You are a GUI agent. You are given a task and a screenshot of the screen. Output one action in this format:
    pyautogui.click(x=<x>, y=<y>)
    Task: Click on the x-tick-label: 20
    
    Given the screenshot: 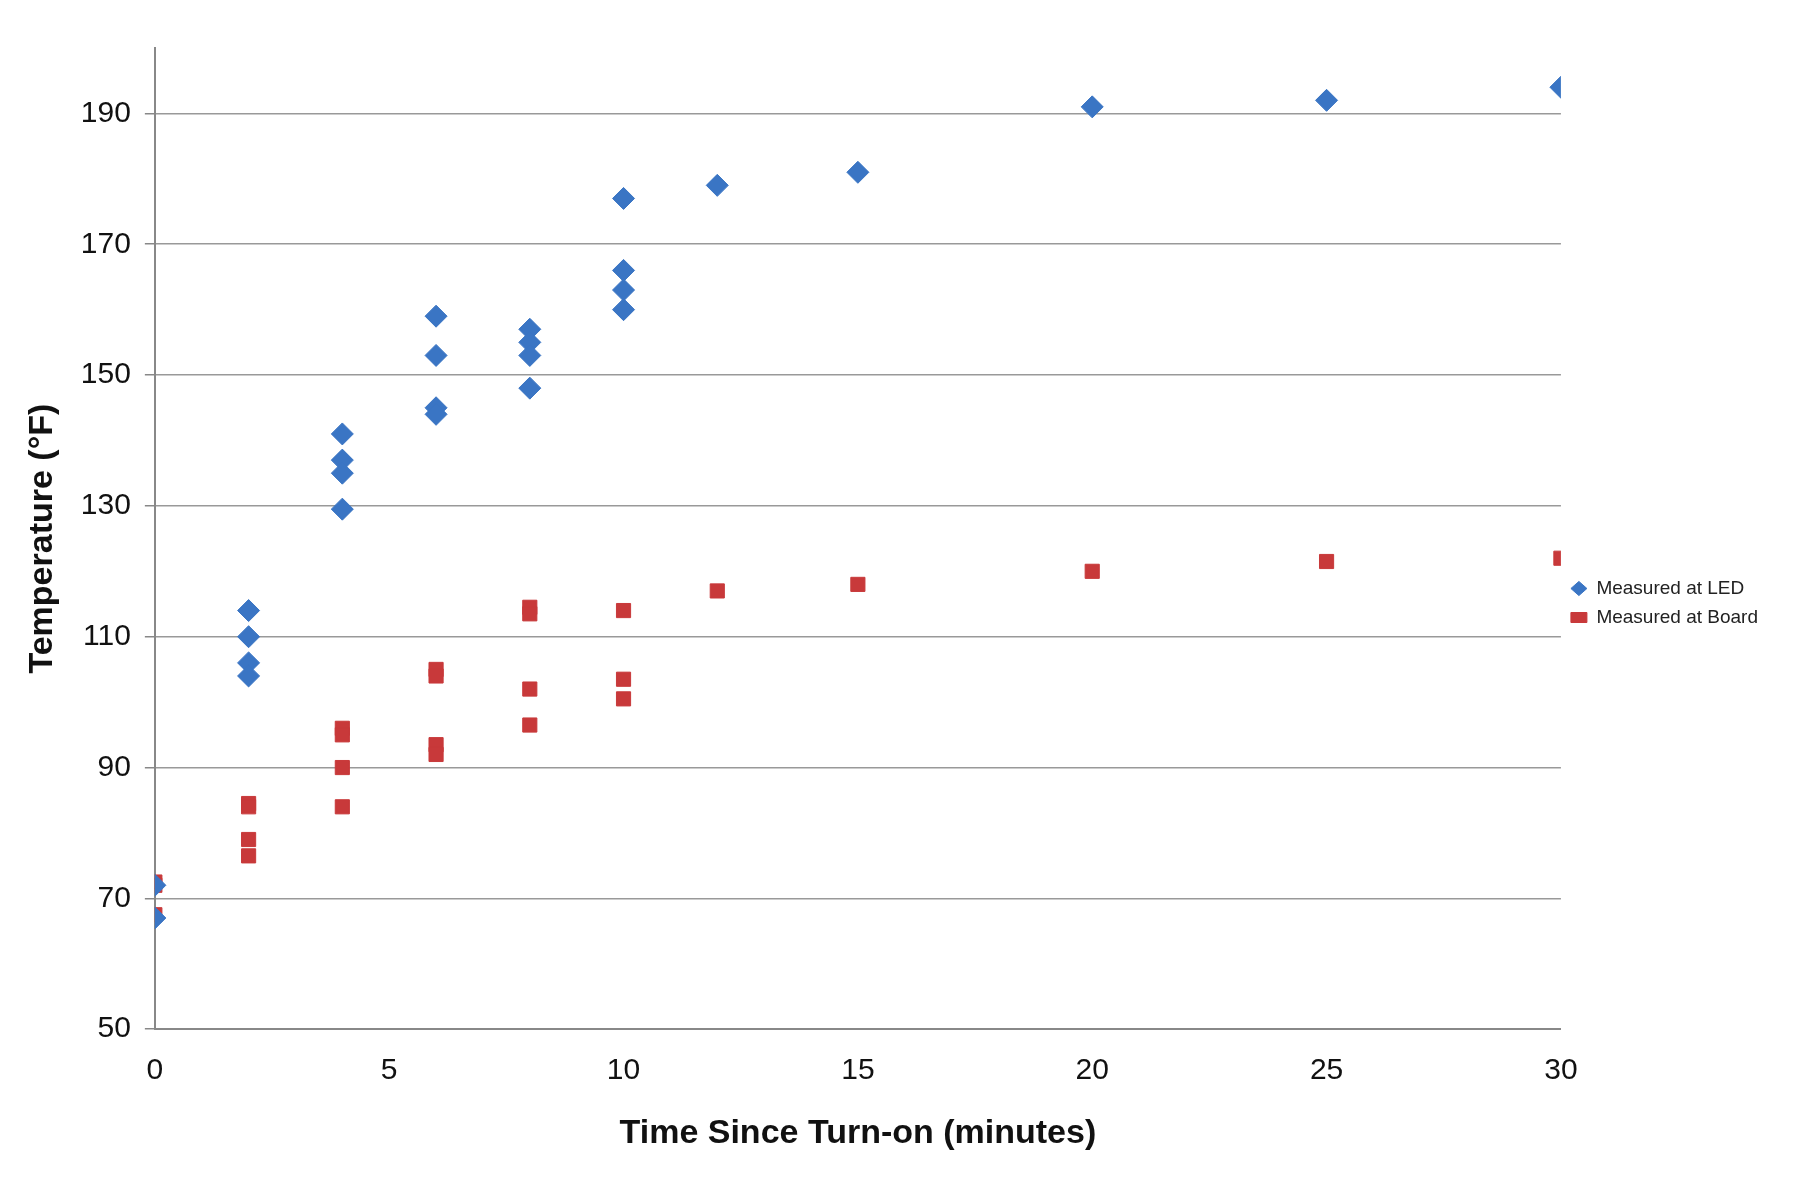 What is the action you would take?
    pyautogui.click(x=1092, y=1069)
    